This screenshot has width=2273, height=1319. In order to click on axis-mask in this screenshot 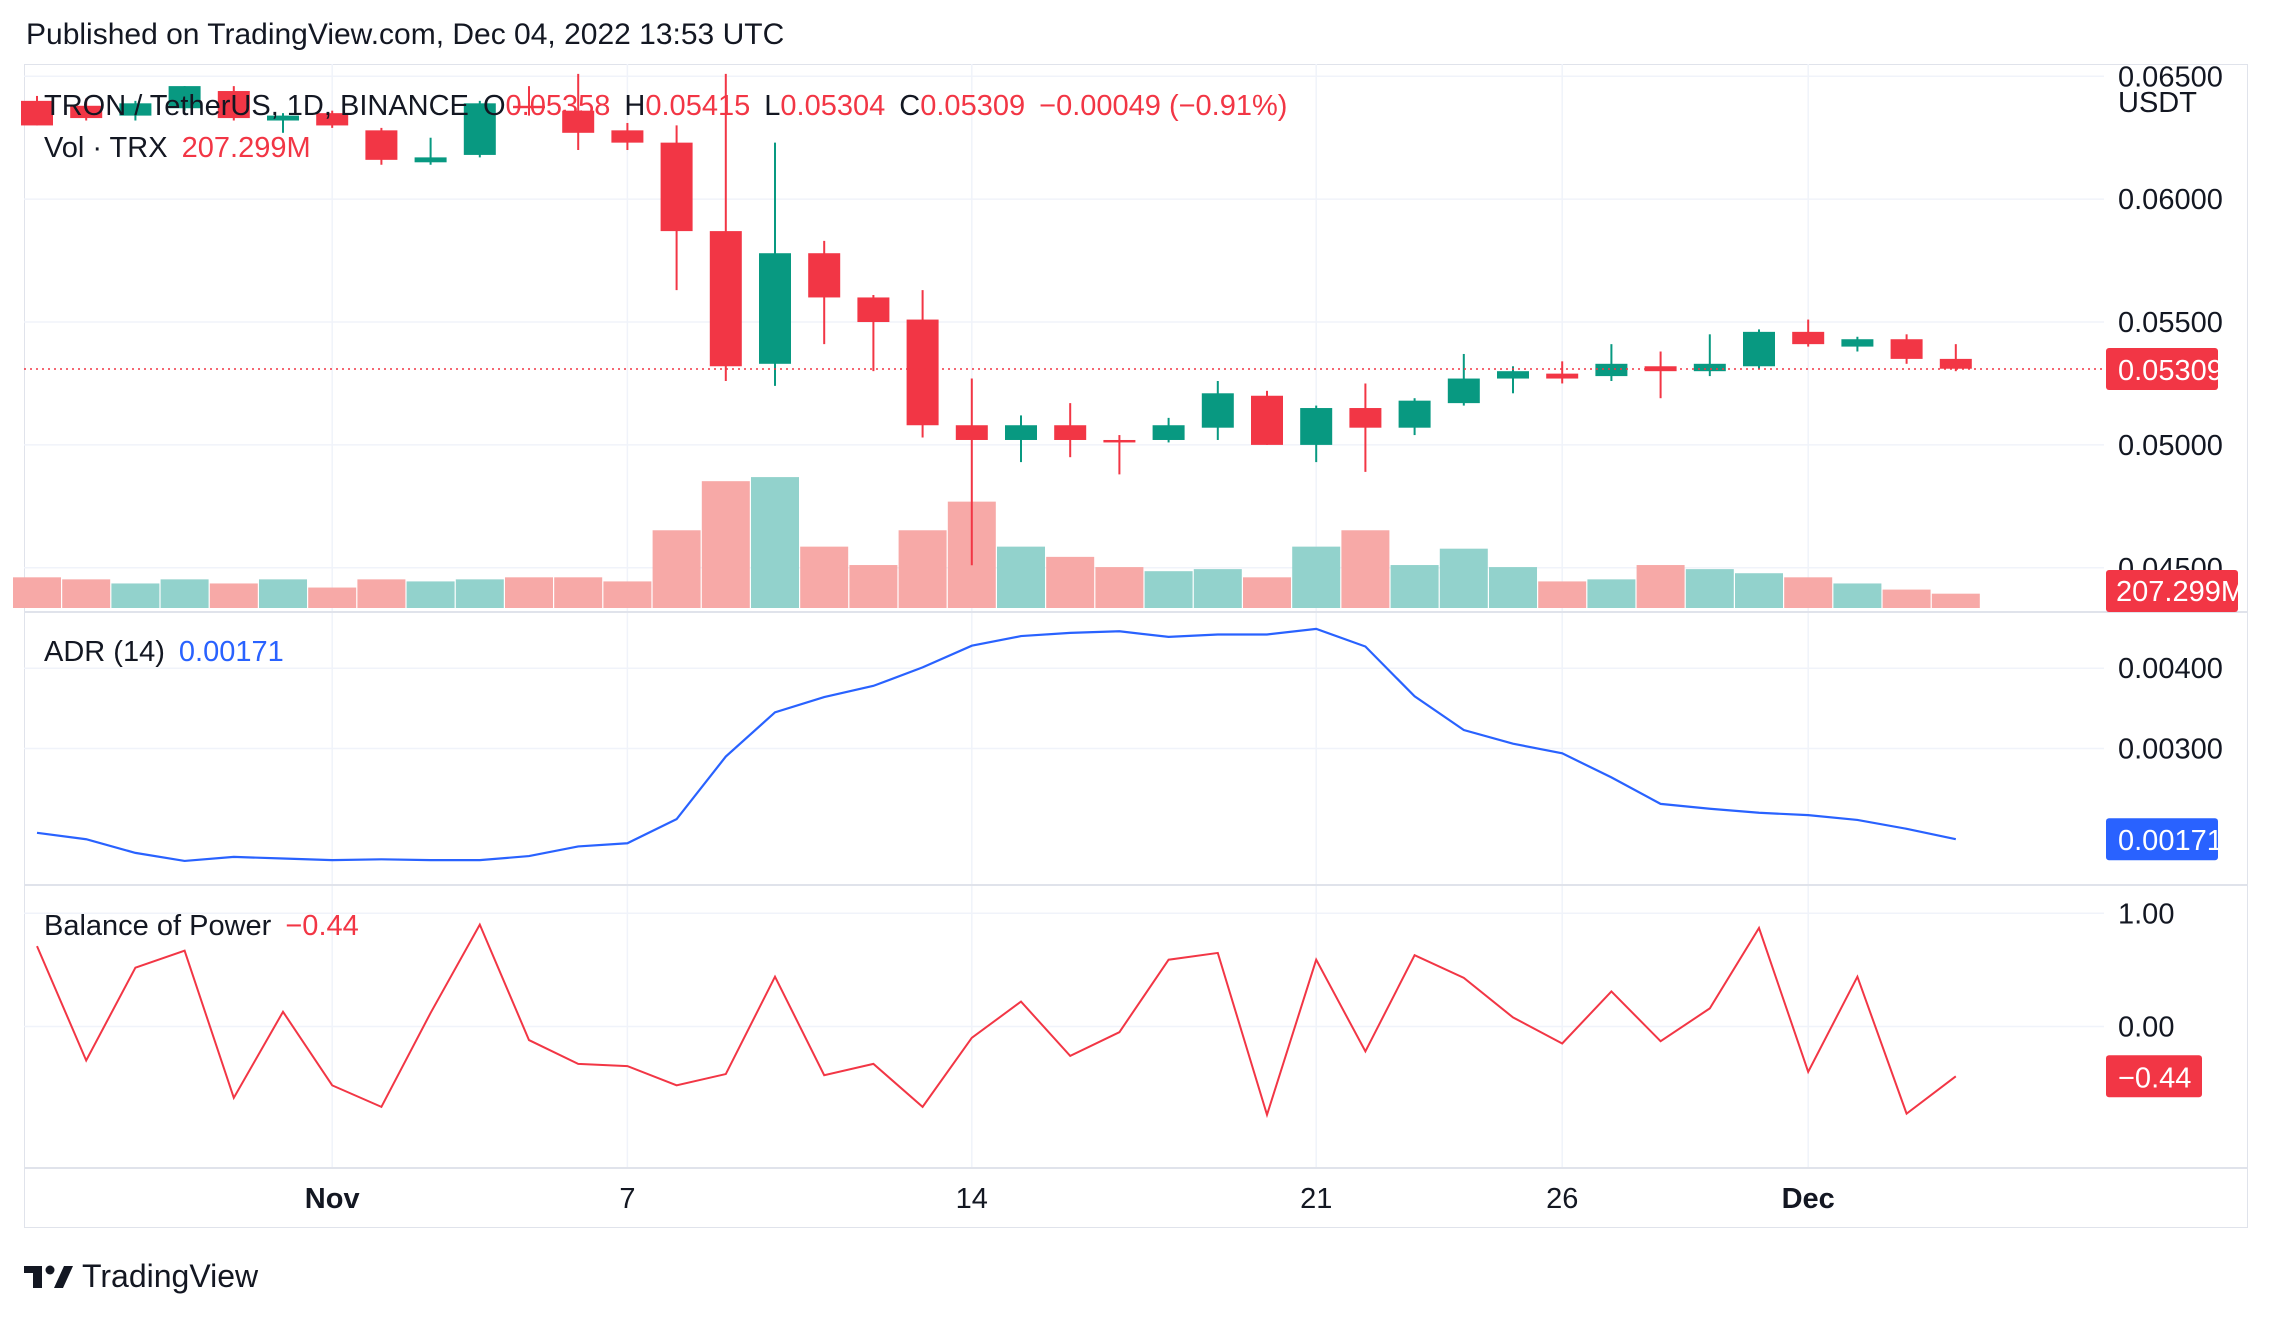, I will do `click(2177, 126)`.